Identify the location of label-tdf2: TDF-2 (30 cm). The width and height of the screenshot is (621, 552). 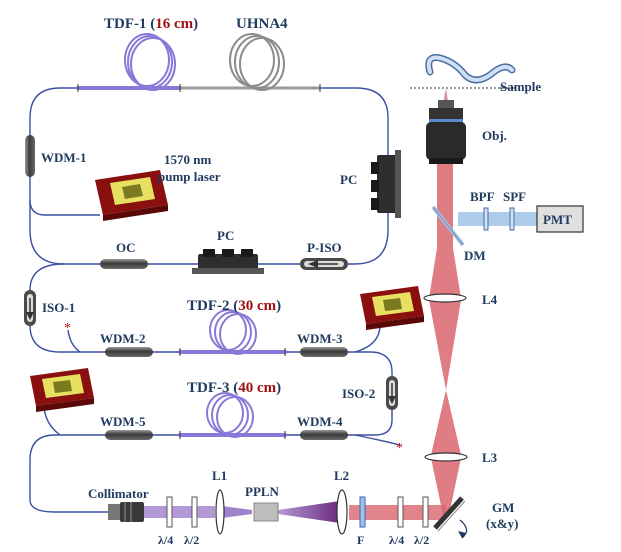
(234, 306).